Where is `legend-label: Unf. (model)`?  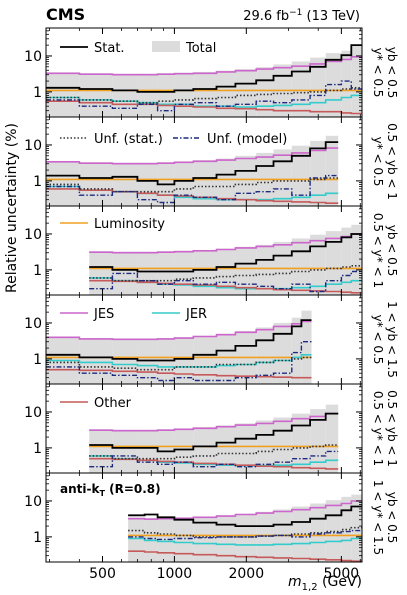 legend-label: Unf. (model) is located at coordinates (247, 139).